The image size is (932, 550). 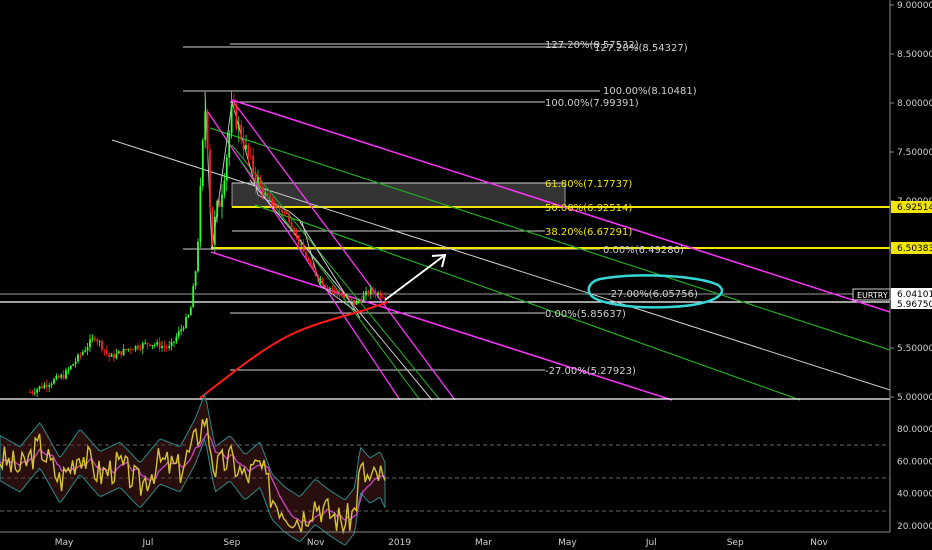 What do you see at coordinates (445, 539) in the screenshot?
I see `time-axis: May Jul Sep Nov 2019 Mar May Jul Sep Nov` at bounding box center [445, 539].